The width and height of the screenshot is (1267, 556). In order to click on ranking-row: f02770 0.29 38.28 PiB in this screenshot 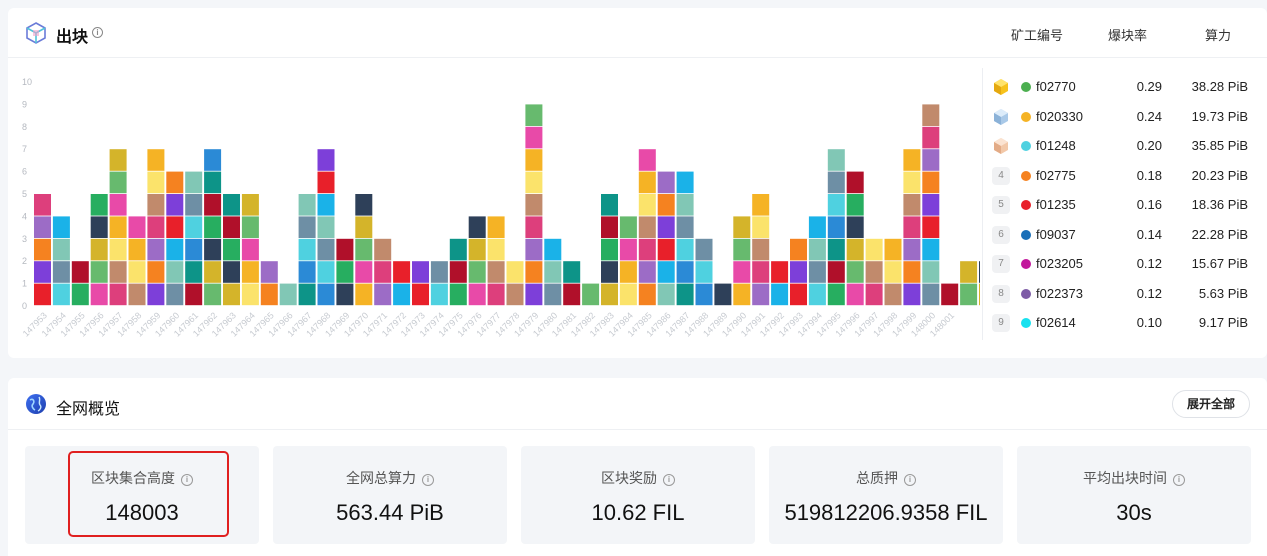, I will do `click(1122, 88)`.